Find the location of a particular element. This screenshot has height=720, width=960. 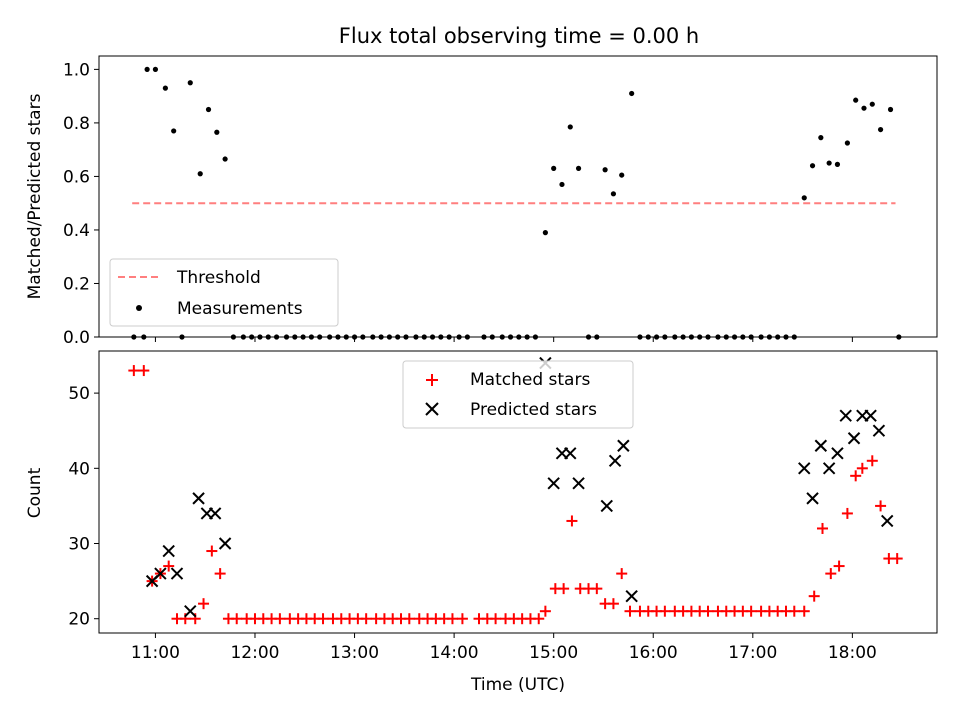

legend-threshold-label: Threshold is located at coordinates (218, 278).